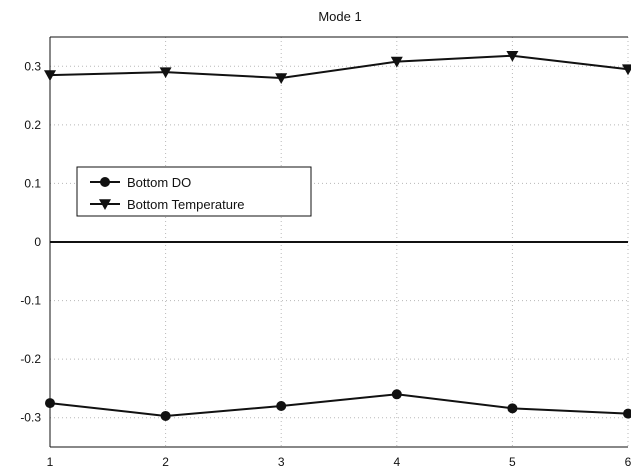 This screenshot has height=470, width=631. What do you see at coordinates (159, 182) in the screenshot?
I see `legend-label: Bottom DO` at bounding box center [159, 182].